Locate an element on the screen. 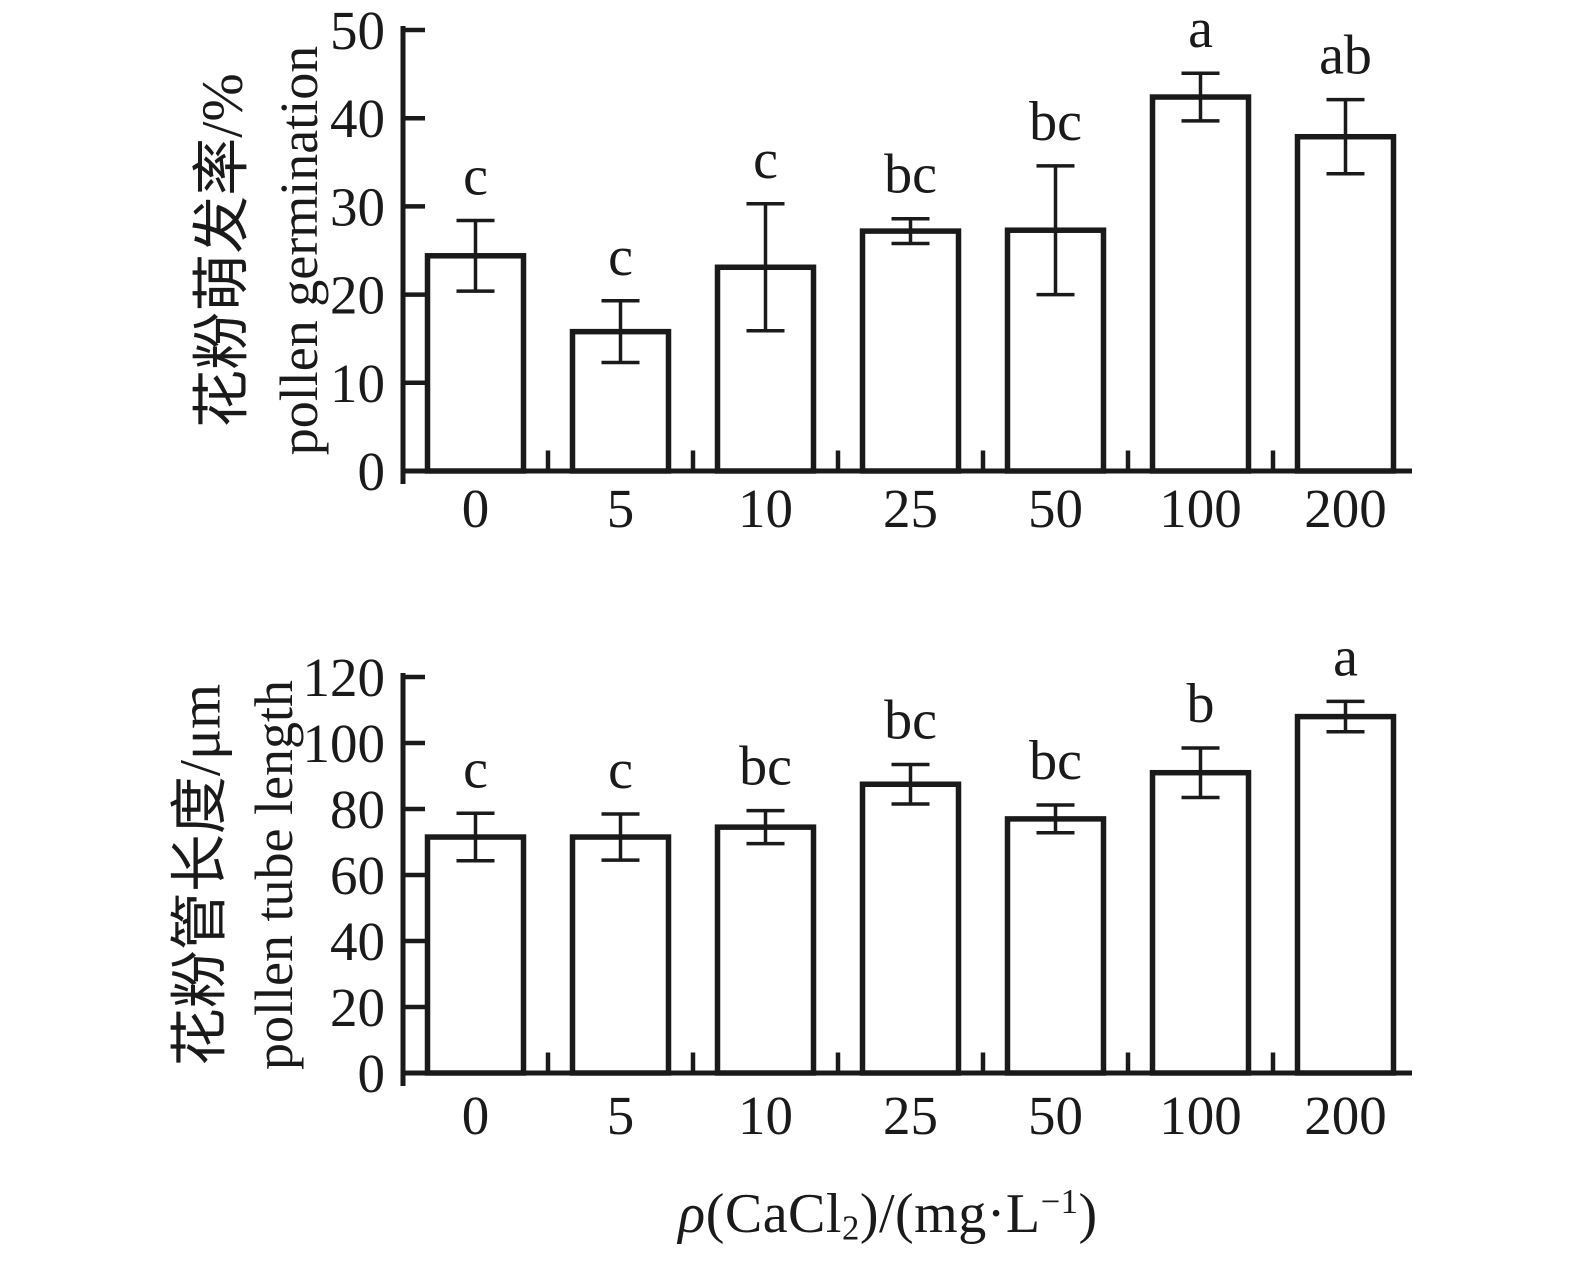  x-title-rho: ρ is located at coordinates (692, 1214).